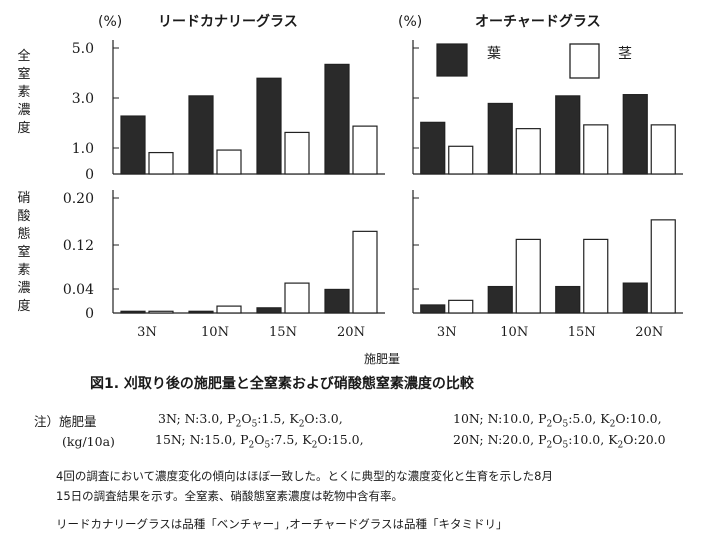  What do you see at coordinates (78, 199) in the screenshot?
I see `y-tick-label: 0.20` at bounding box center [78, 199].